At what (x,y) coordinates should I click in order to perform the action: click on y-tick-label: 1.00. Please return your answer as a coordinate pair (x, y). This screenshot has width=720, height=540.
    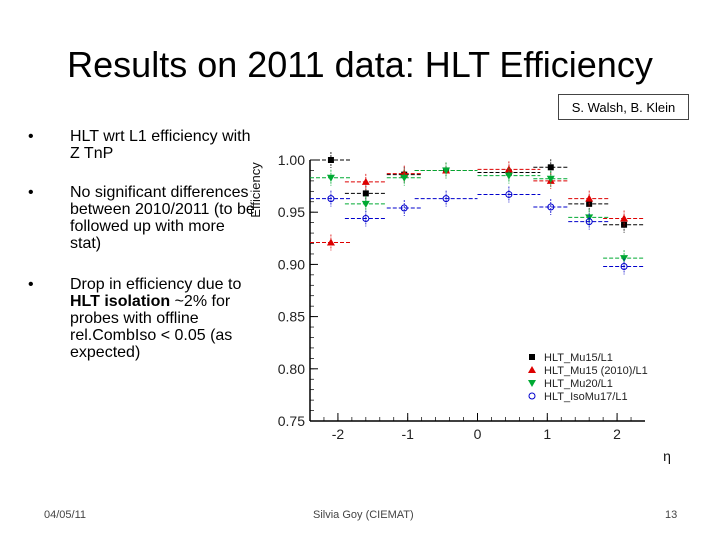
    Looking at the image, I should click on (291, 160).